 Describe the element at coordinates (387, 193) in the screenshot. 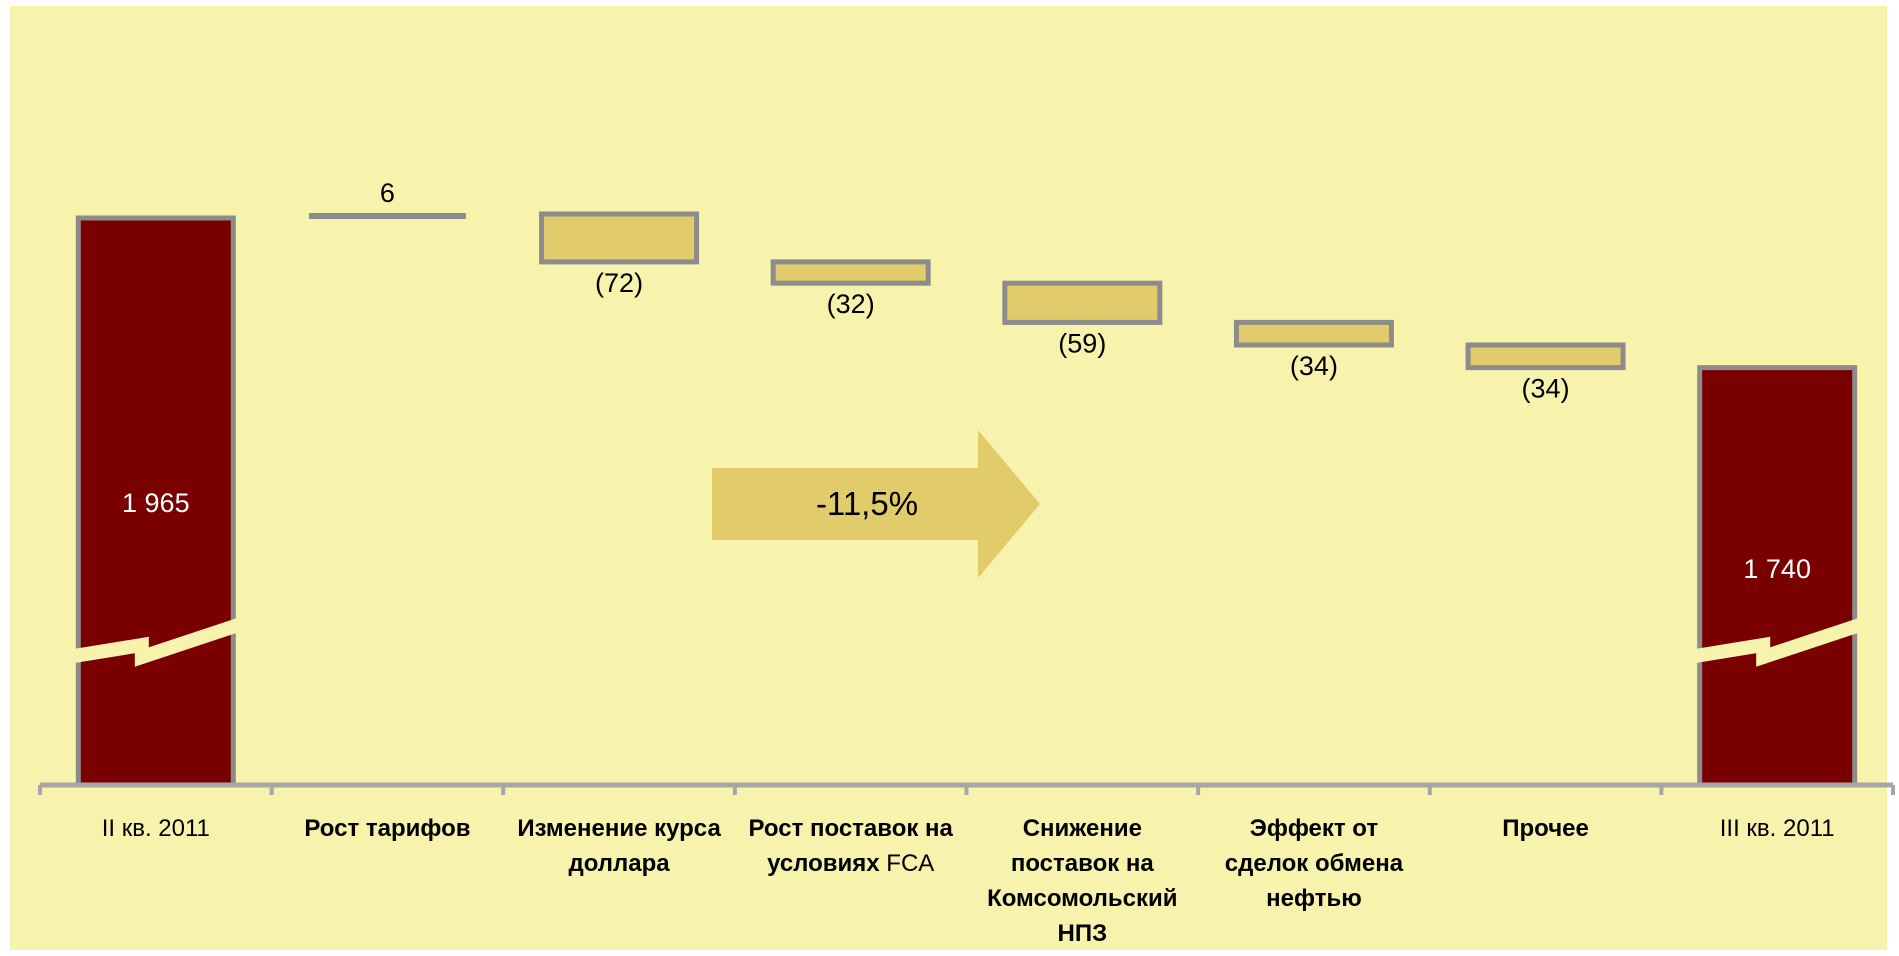

I see `bar-value-label: 6` at that location.